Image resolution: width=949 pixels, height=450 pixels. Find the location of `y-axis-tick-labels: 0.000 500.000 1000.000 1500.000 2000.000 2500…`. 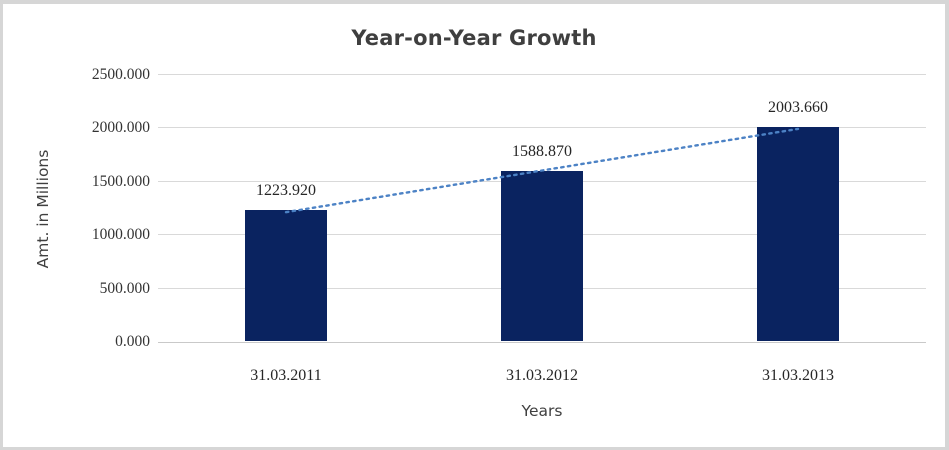

y-axis-tick-labels: 0.000 500.000 1000.000 1500.000 2000.000 2500… is located at coordinates (76, 208).